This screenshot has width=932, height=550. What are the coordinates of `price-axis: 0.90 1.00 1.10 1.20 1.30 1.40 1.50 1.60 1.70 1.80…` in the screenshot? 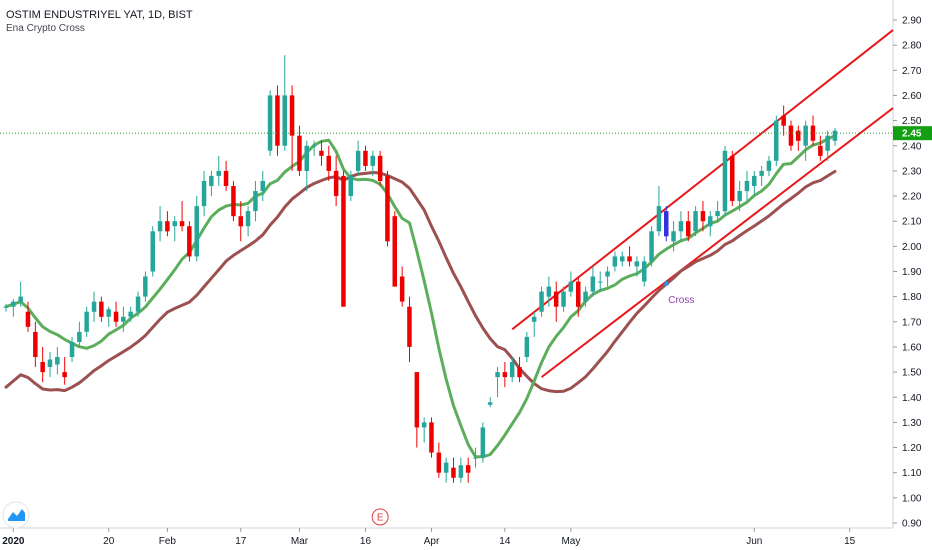 It's located at (907, 273).